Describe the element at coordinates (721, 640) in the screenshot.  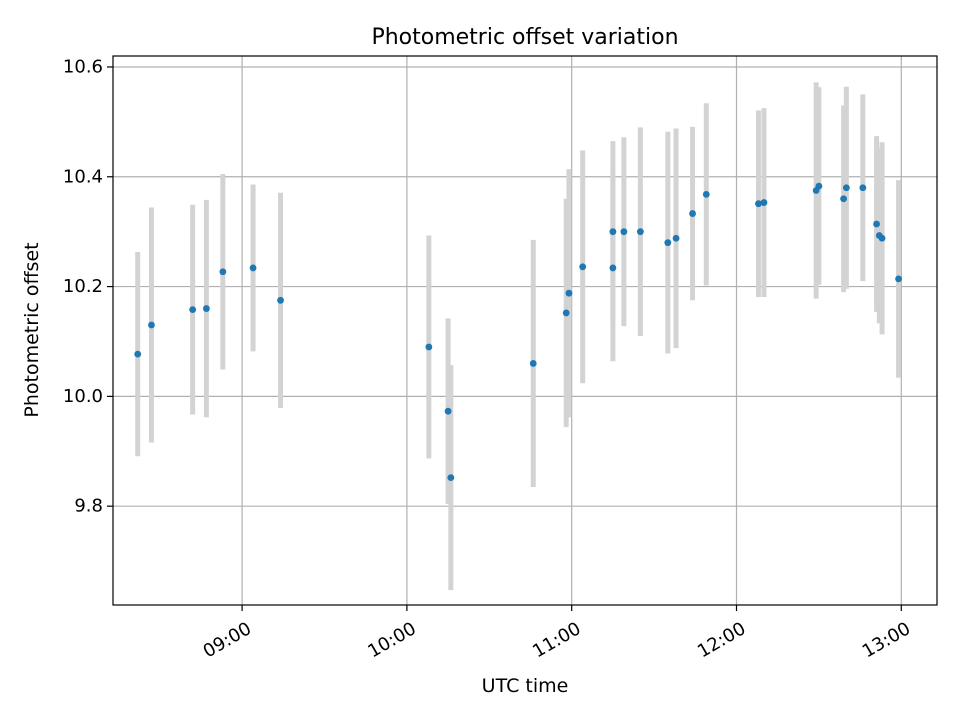
I see `x-tick-label: 12:00` at that location.